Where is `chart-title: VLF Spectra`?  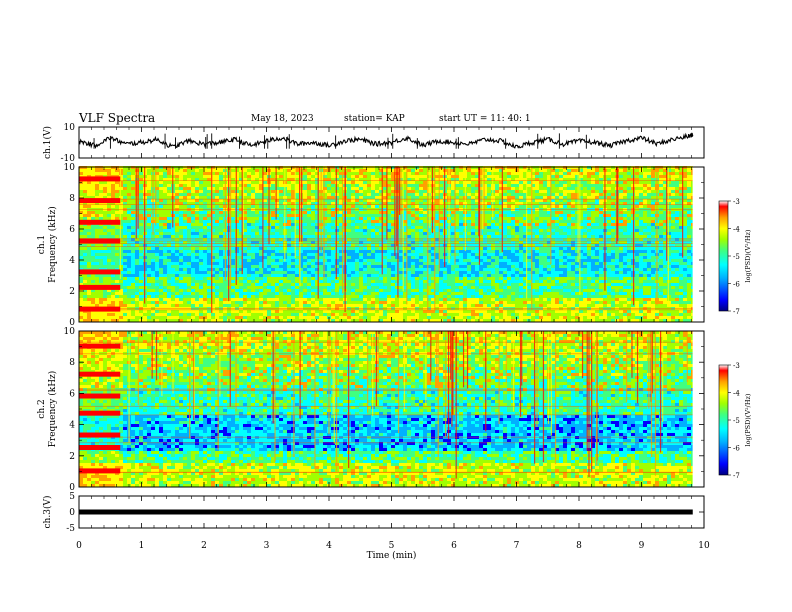 chart-title: VLF Spectra is located at coordinates (117, 118).